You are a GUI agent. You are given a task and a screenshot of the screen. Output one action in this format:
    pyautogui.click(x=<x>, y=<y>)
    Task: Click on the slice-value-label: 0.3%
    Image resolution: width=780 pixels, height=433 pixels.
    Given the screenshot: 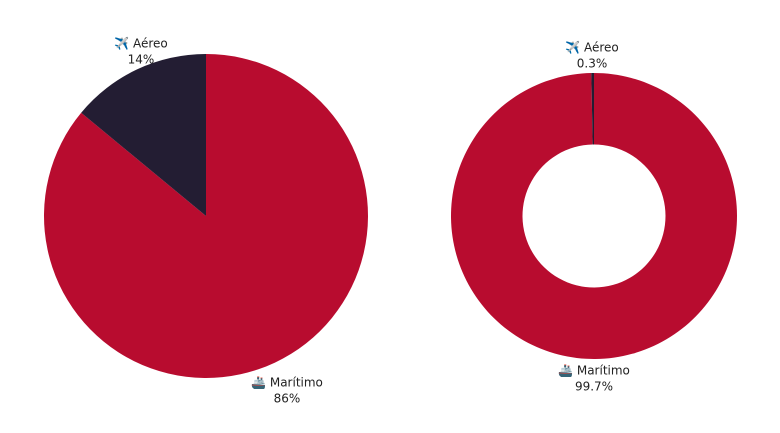 What is the action you would take?
    pyautogui.click(x=592, y=64)
    